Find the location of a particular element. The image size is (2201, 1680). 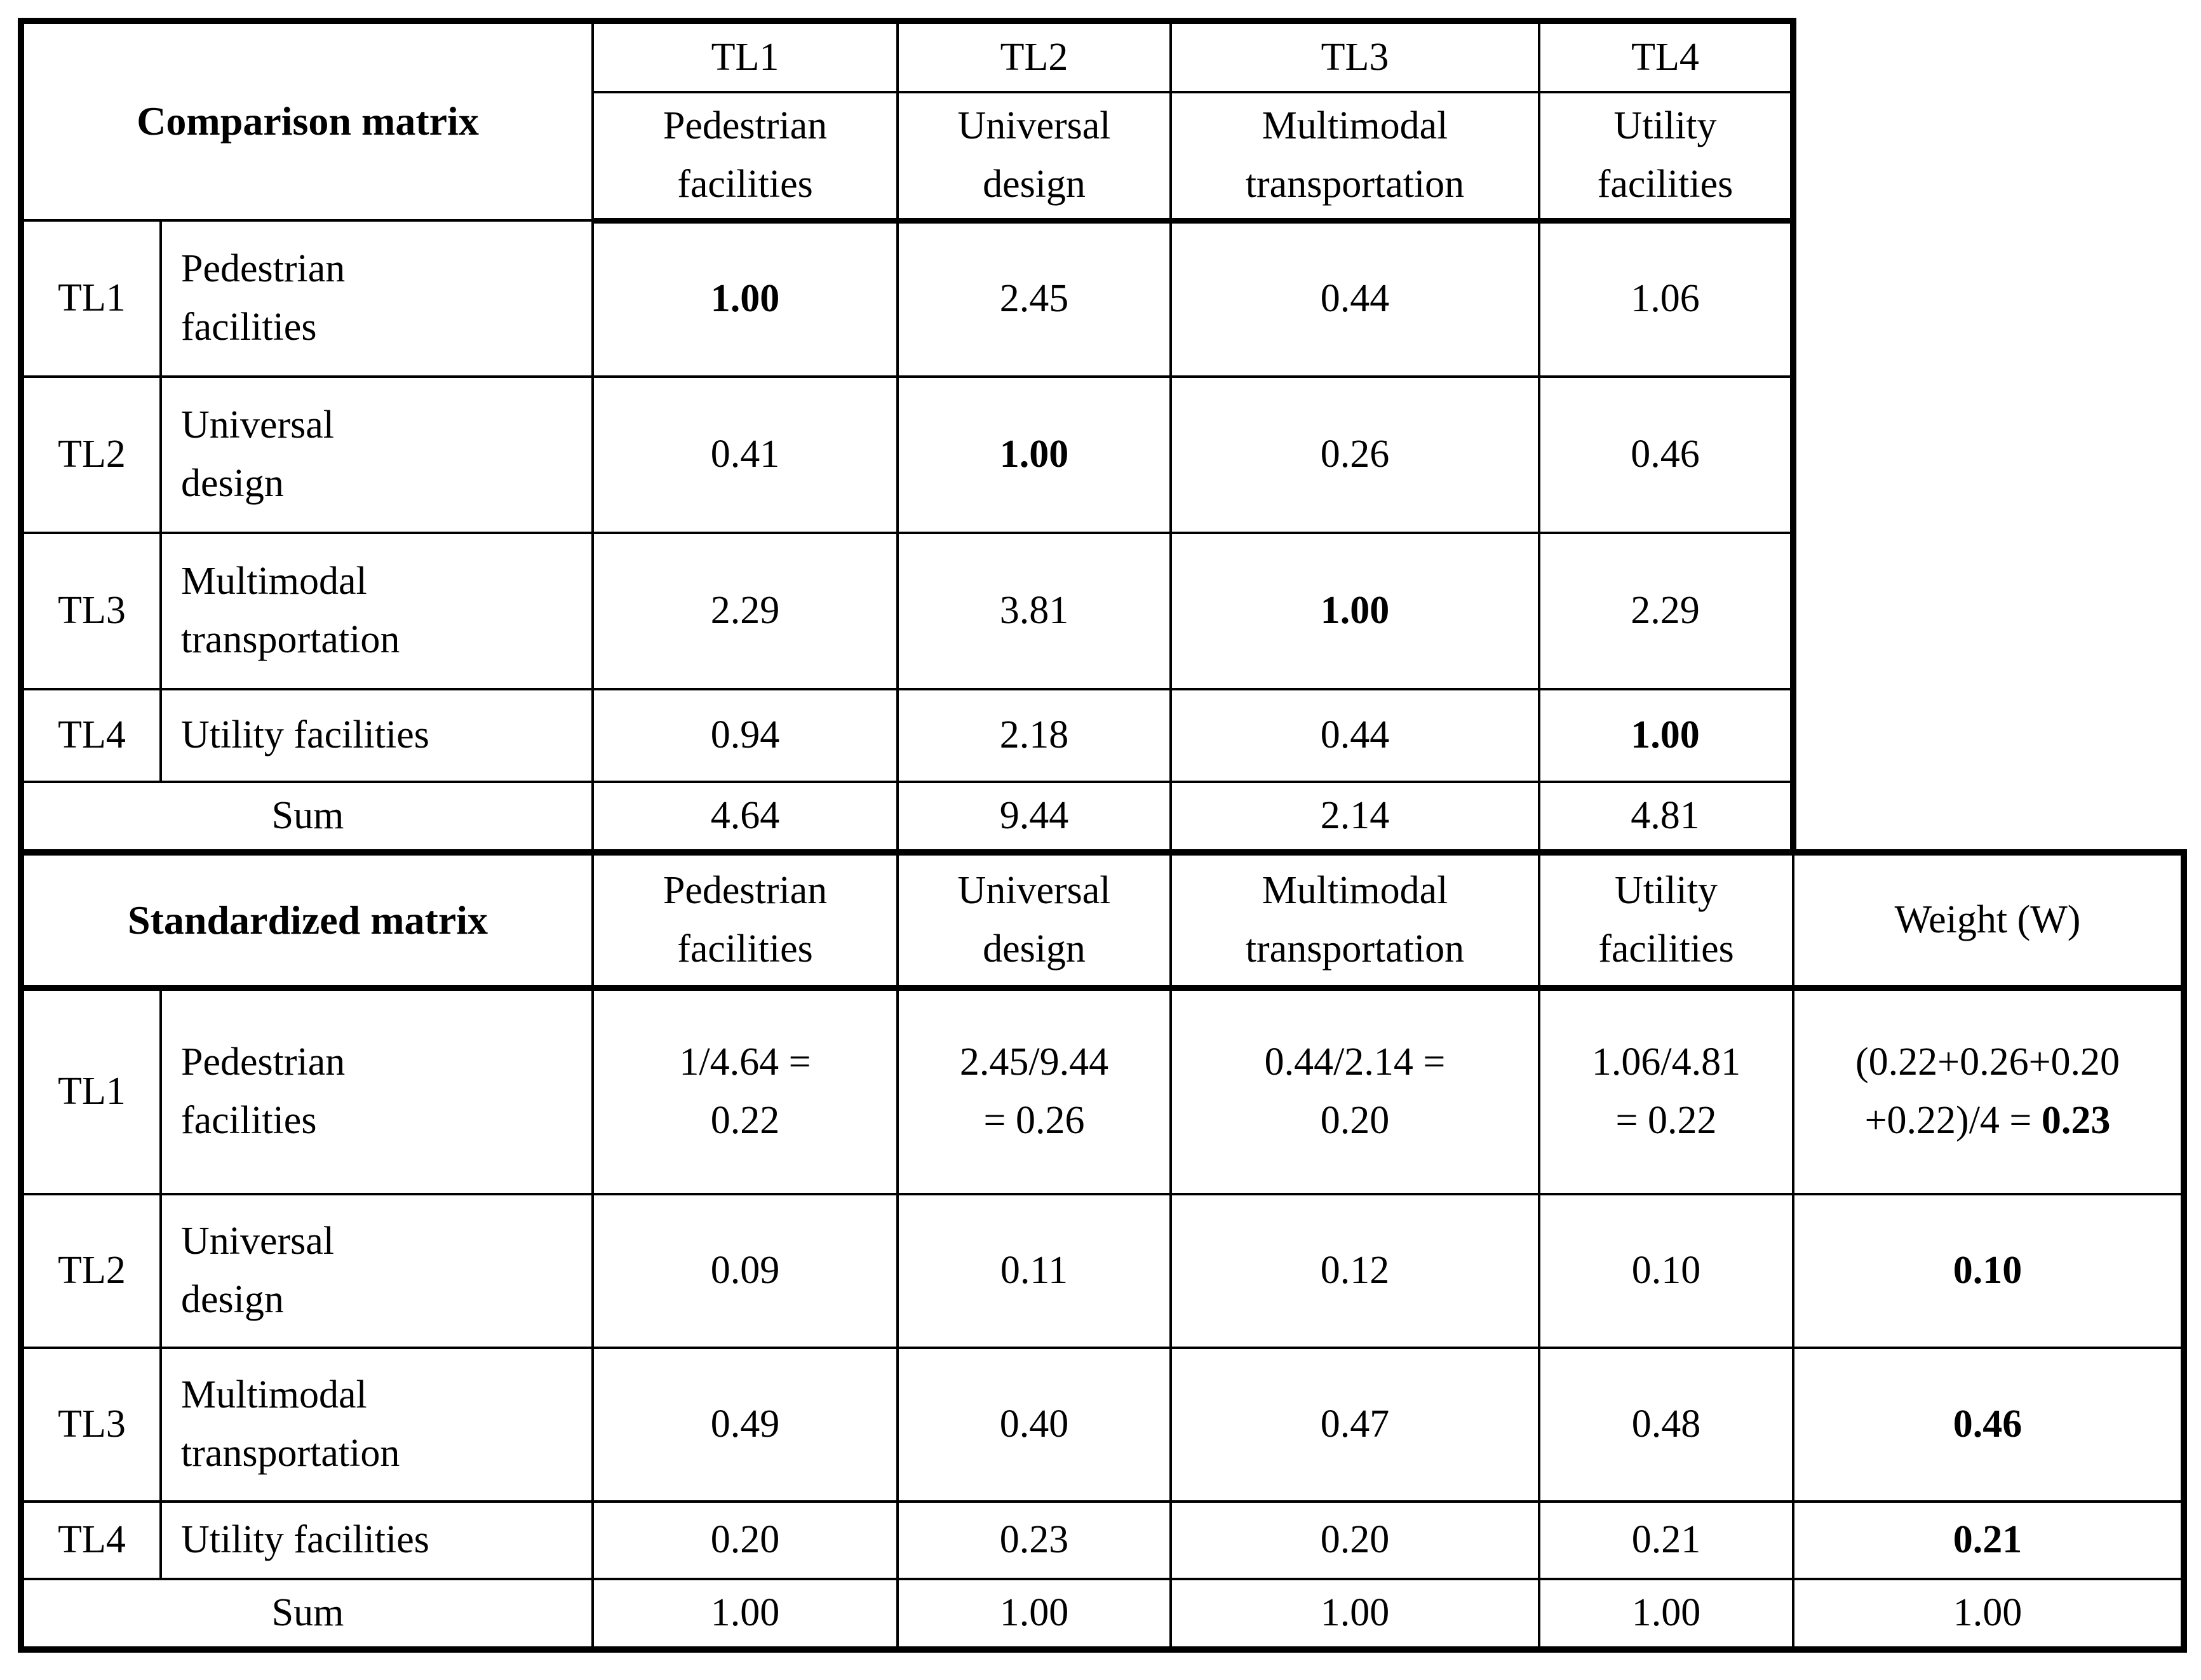

sm-weight-tl2: 0.10 is located at coordinates (1989, 1270).